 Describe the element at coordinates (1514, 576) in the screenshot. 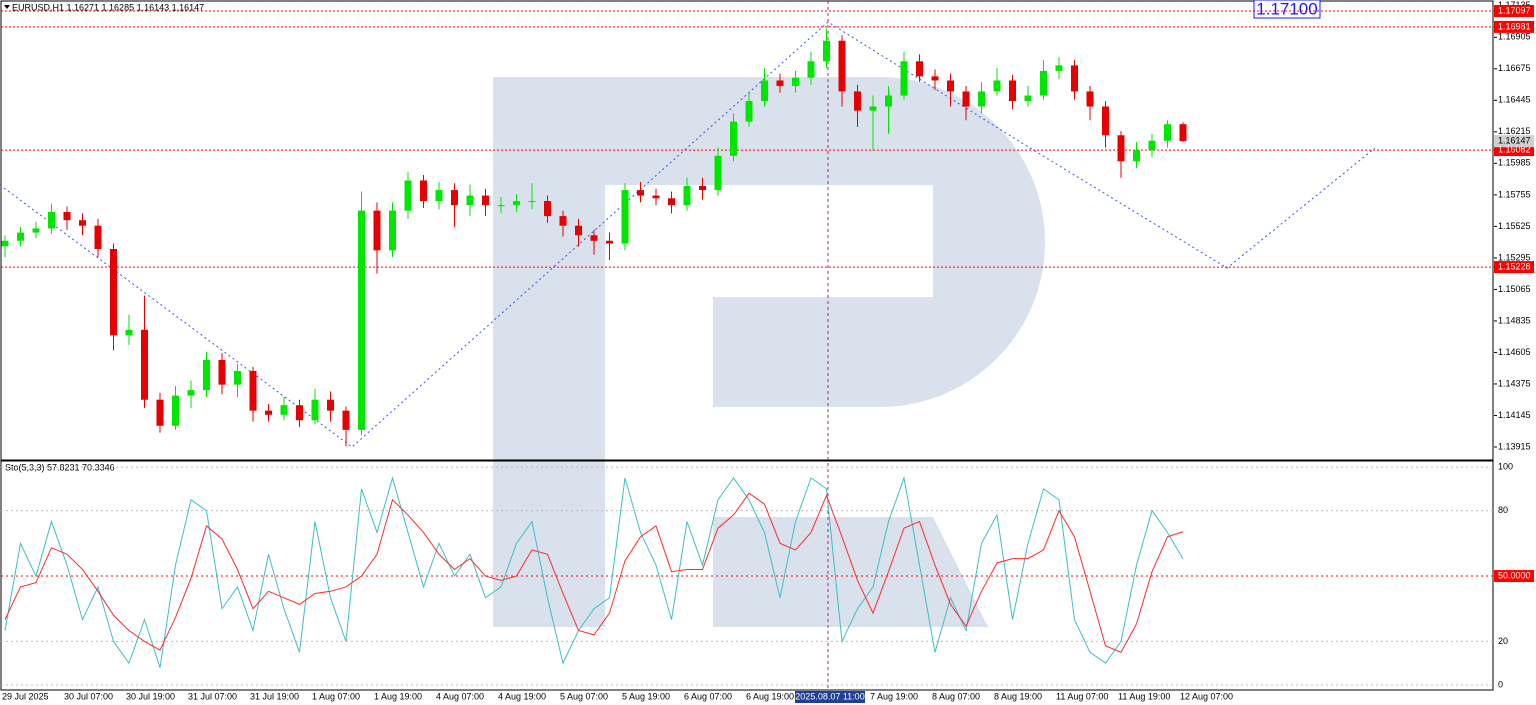

I see `y-tick-label-box` at that location.